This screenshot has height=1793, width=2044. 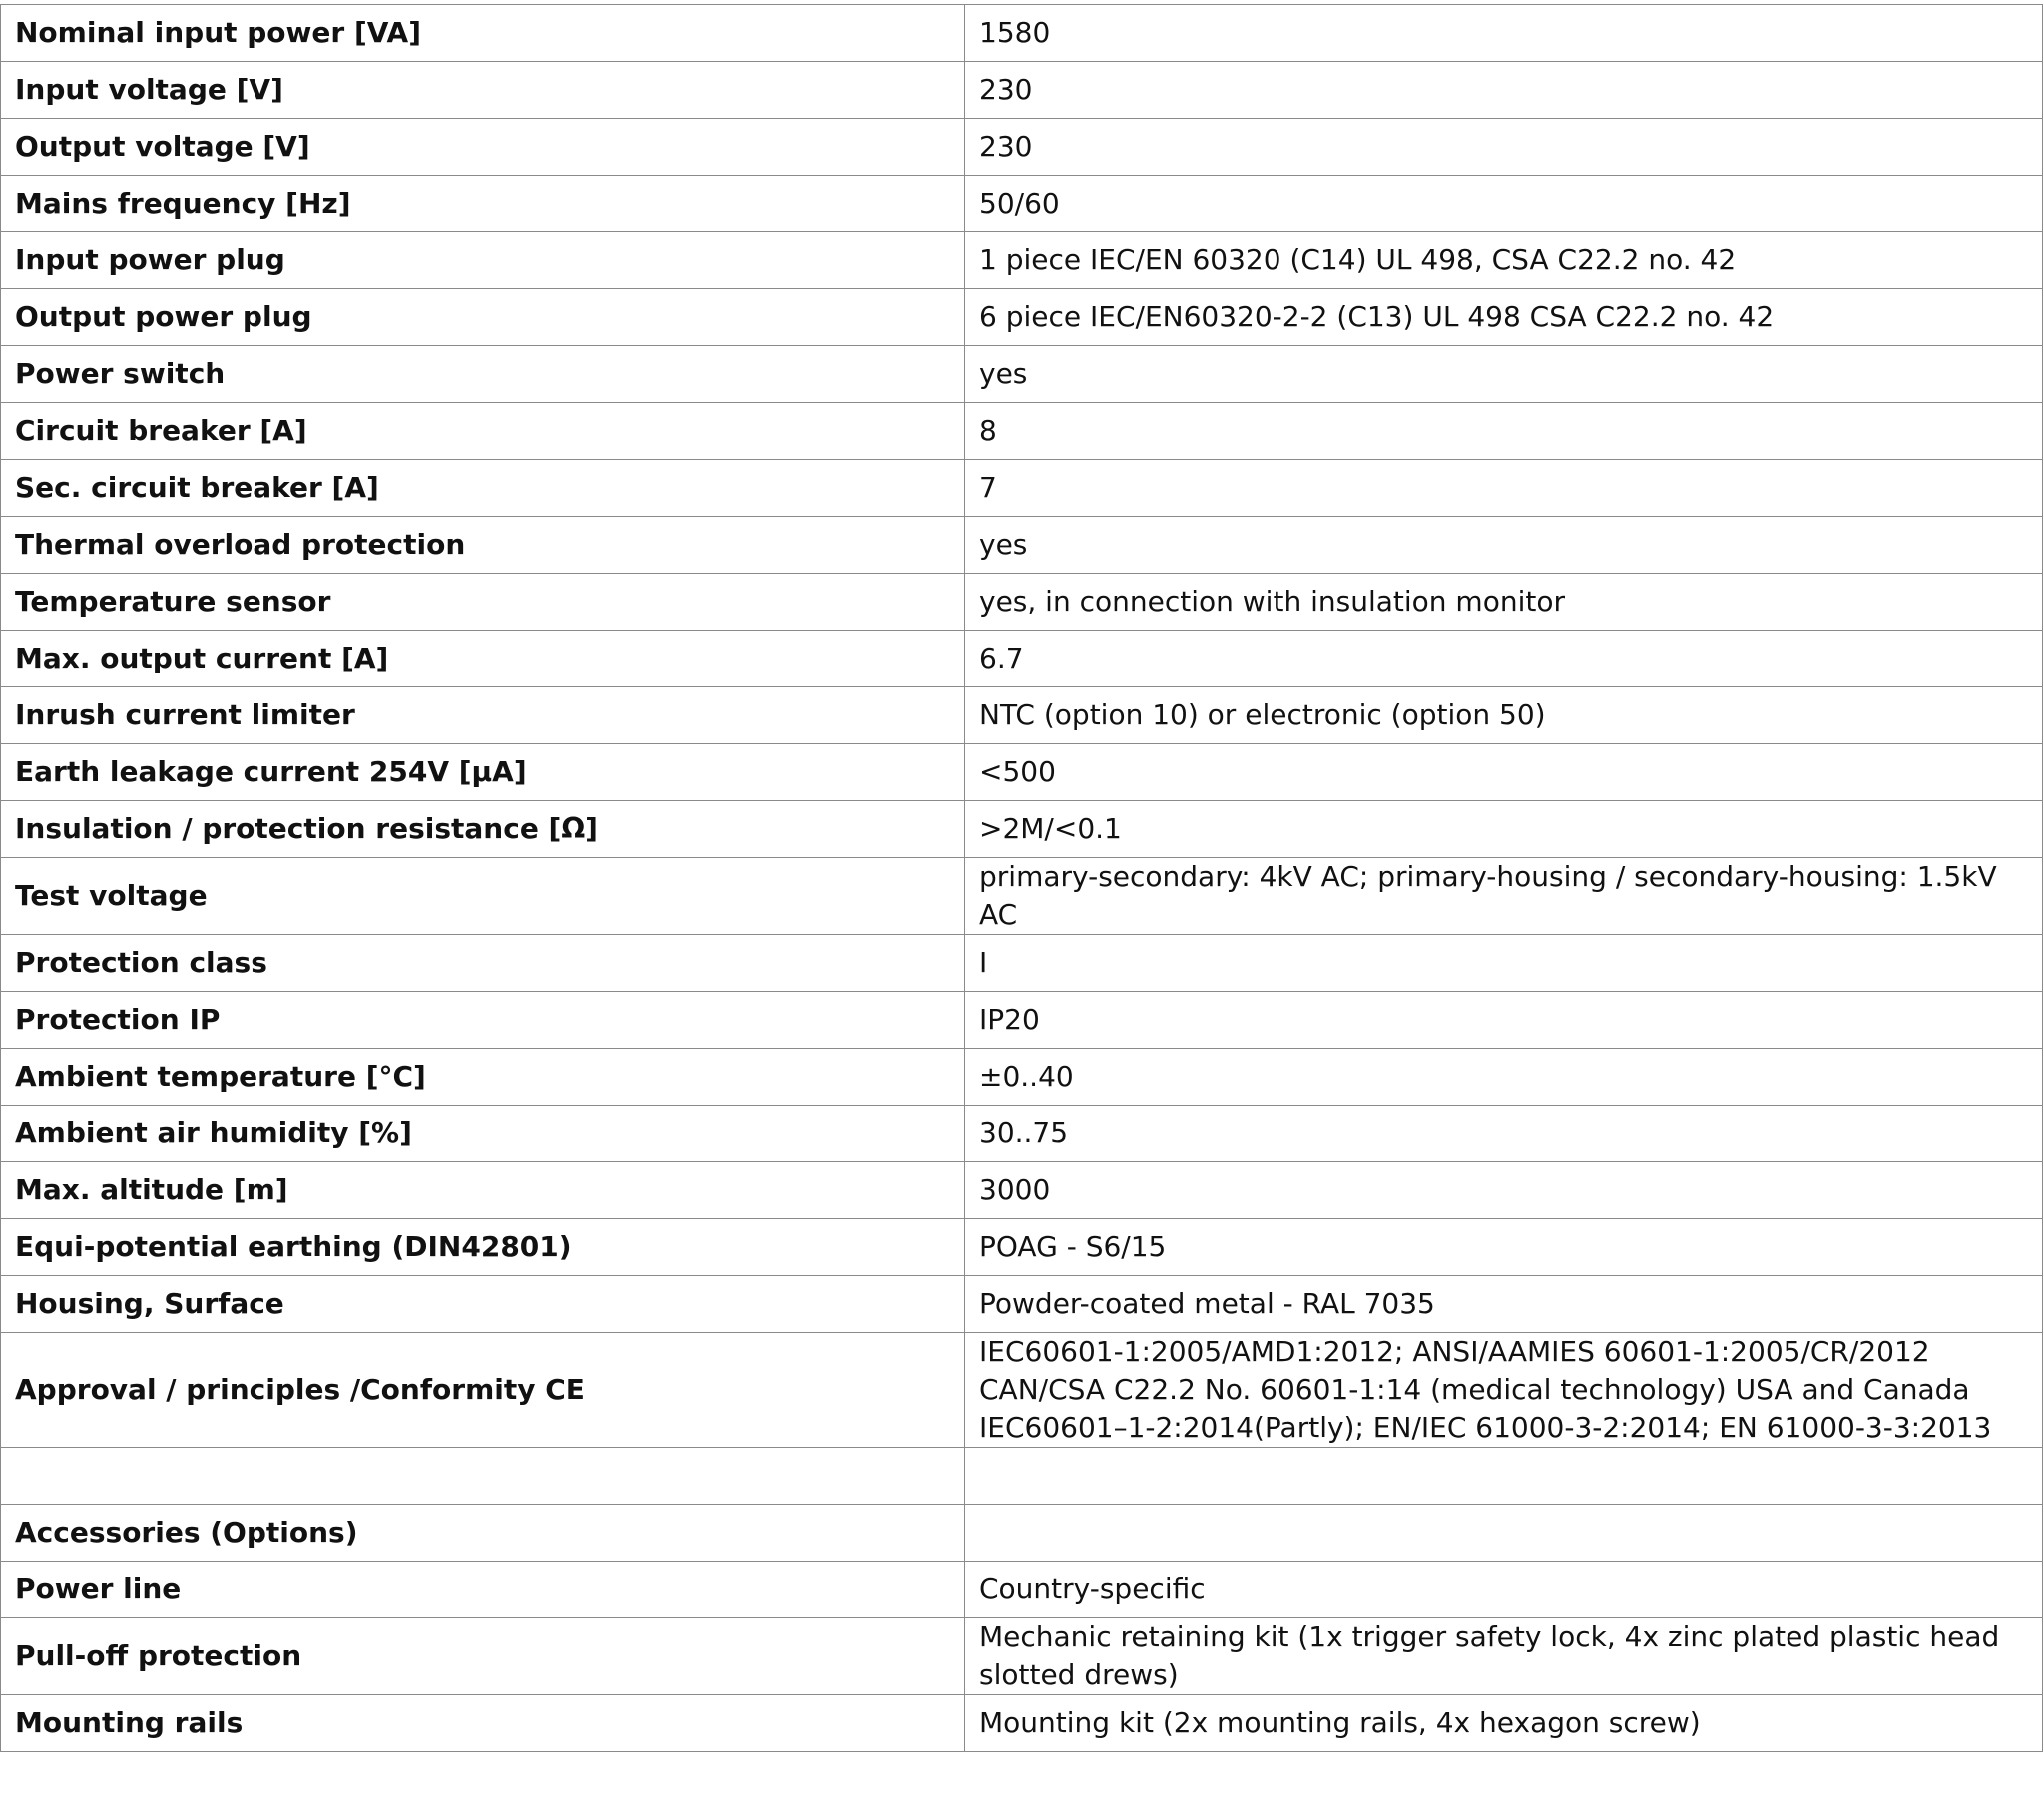 I want to click on spec-label: Approval / principles /Conformity CE, so click(x=482, y=1390).